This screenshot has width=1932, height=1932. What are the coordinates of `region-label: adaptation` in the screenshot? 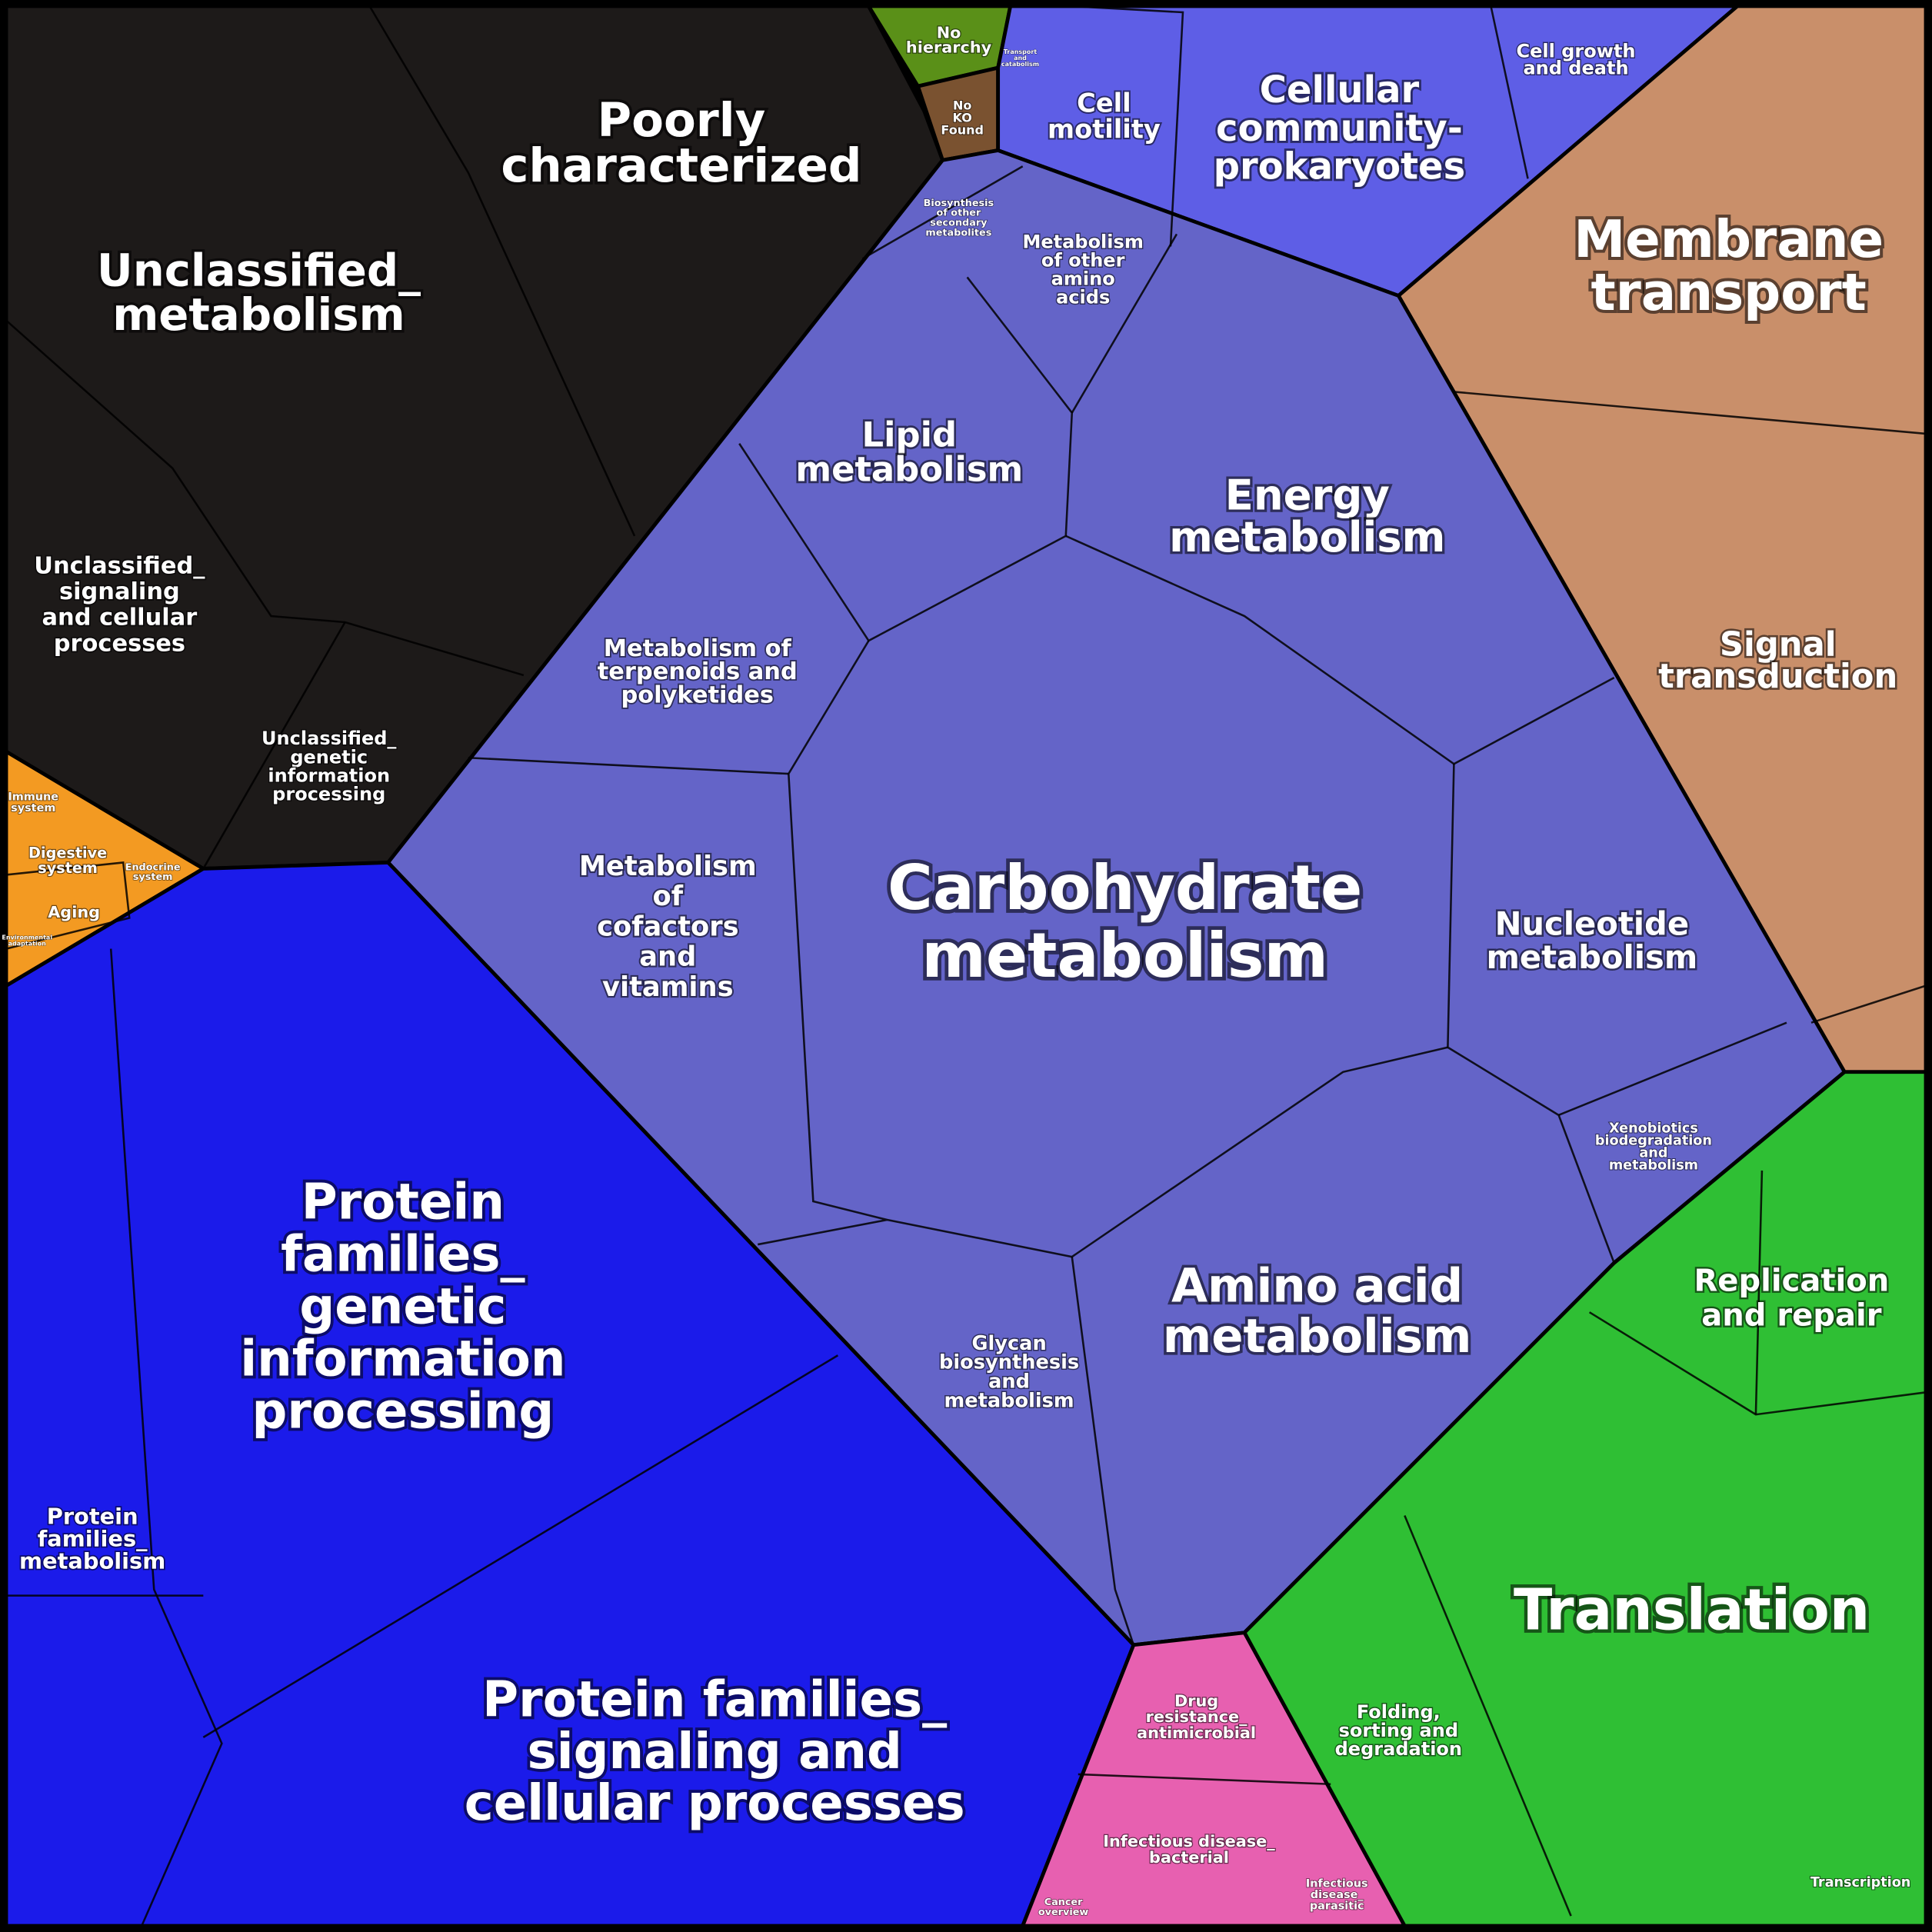 It's located at (27, 944).